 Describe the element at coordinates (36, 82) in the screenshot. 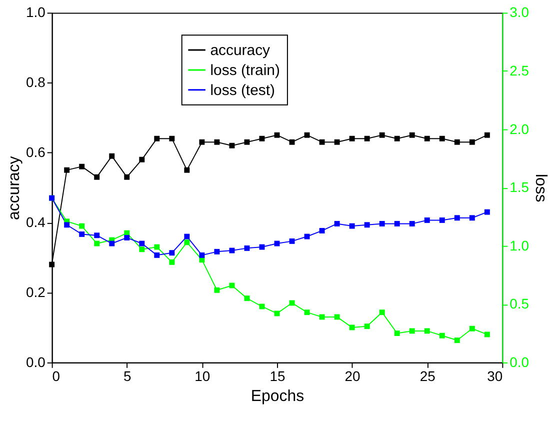

I see `y-tick-label: 0.8` at that location.